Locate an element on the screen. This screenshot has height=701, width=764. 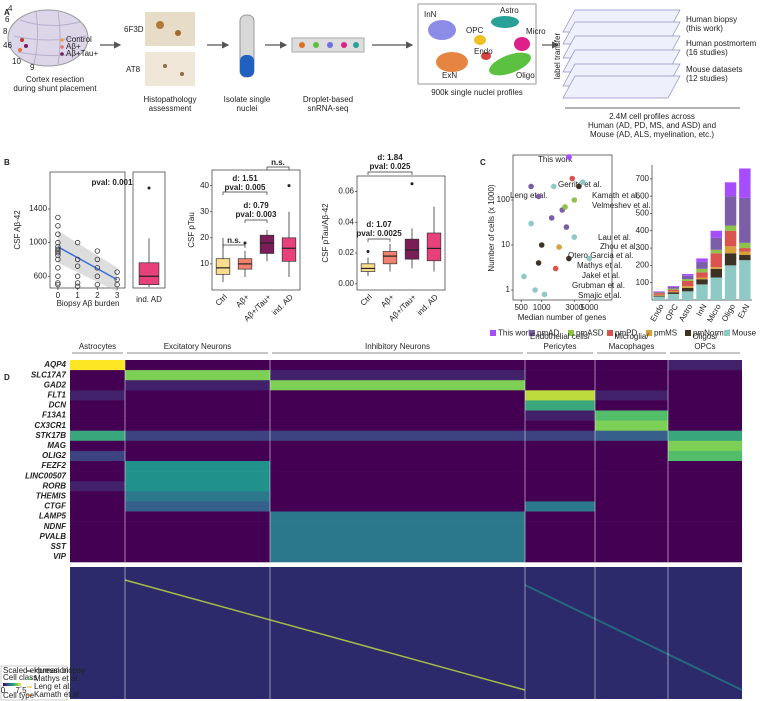
legend-swatch is located at coordinates (610, 333).